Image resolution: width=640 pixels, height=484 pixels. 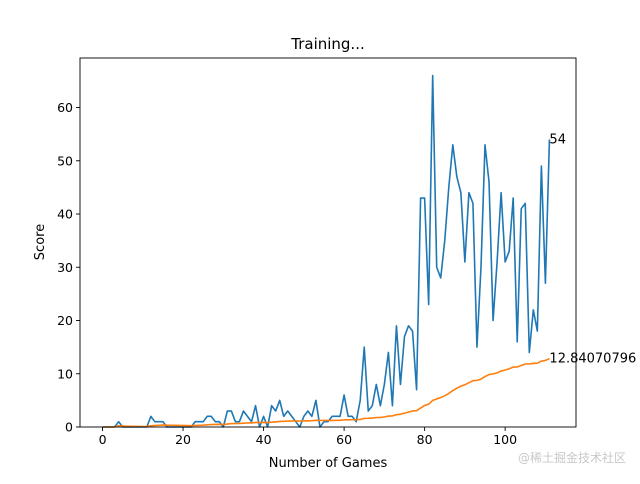 What do you see at coordinates (264, 439) in the screenshot?
I see `x-tick-label-40: 40` at bounding box center [264, 439].